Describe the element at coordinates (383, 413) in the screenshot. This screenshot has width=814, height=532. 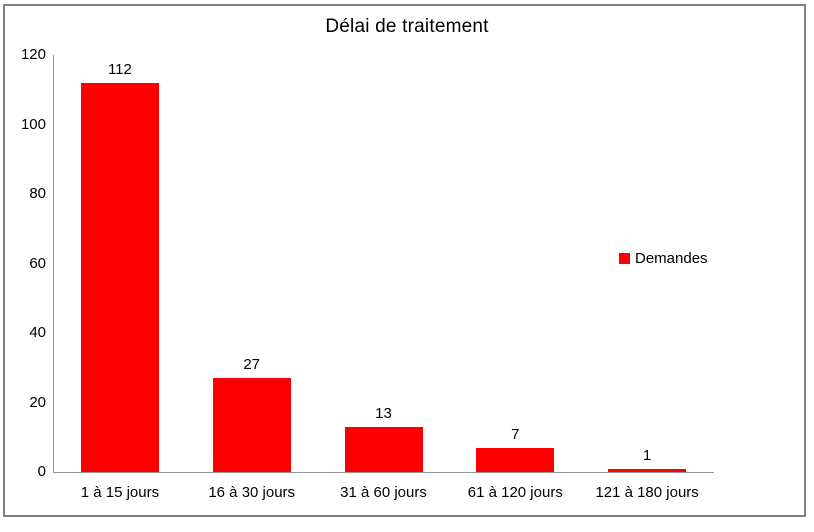
I see `bar-value-label: 13` at that location.